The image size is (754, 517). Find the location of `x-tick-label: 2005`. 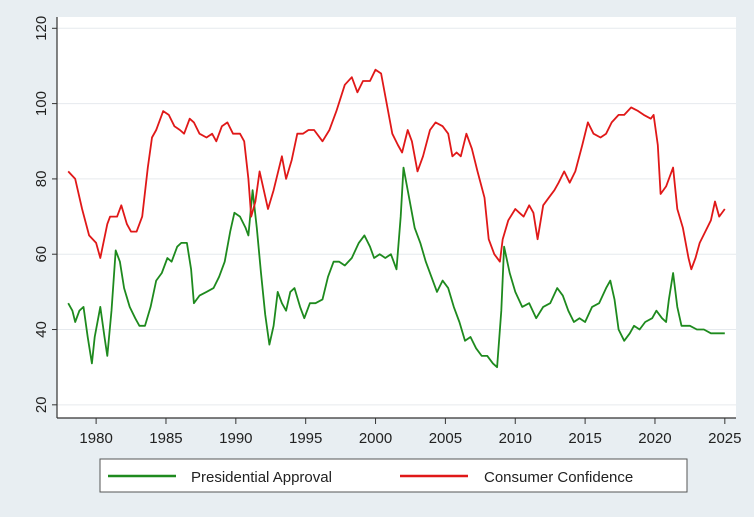

x-tick-label: 2005 is located at coordinates (445, 438).